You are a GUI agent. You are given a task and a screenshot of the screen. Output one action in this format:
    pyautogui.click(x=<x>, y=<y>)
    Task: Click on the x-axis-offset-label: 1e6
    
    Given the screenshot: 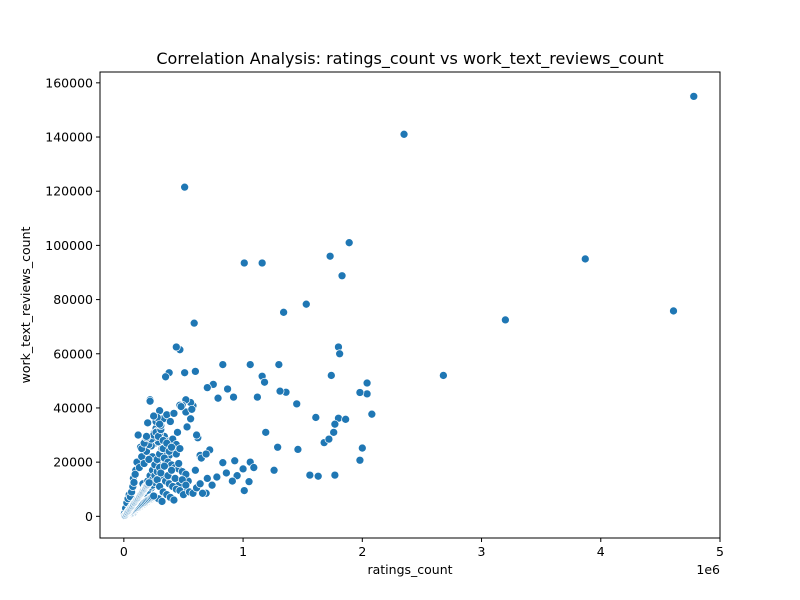 What is the action you would take?
    pyautogui.click(x=708, y=569)
    